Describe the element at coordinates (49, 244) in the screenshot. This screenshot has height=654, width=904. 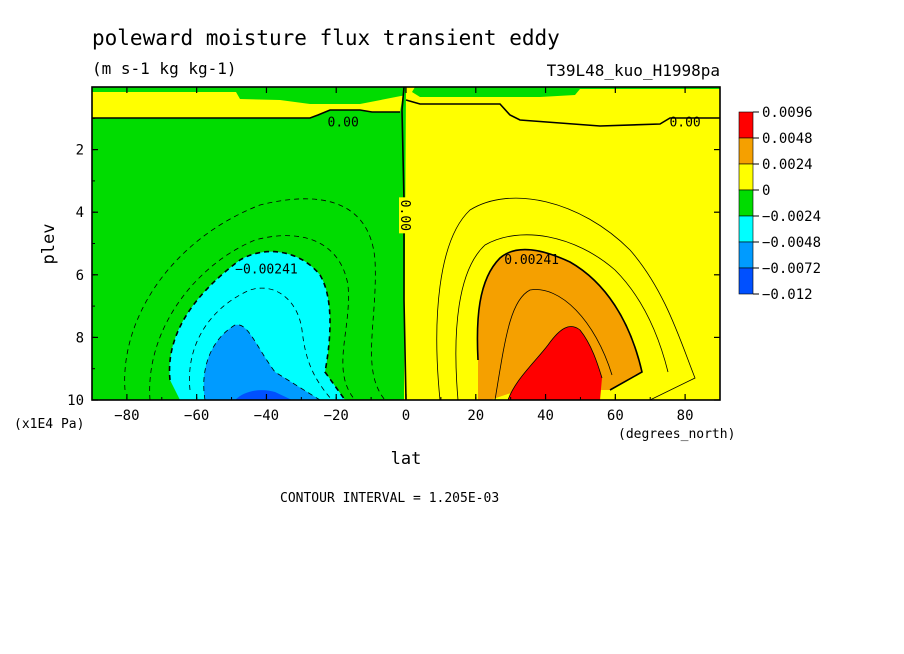
I see `y-axis-label: plev` at that location.